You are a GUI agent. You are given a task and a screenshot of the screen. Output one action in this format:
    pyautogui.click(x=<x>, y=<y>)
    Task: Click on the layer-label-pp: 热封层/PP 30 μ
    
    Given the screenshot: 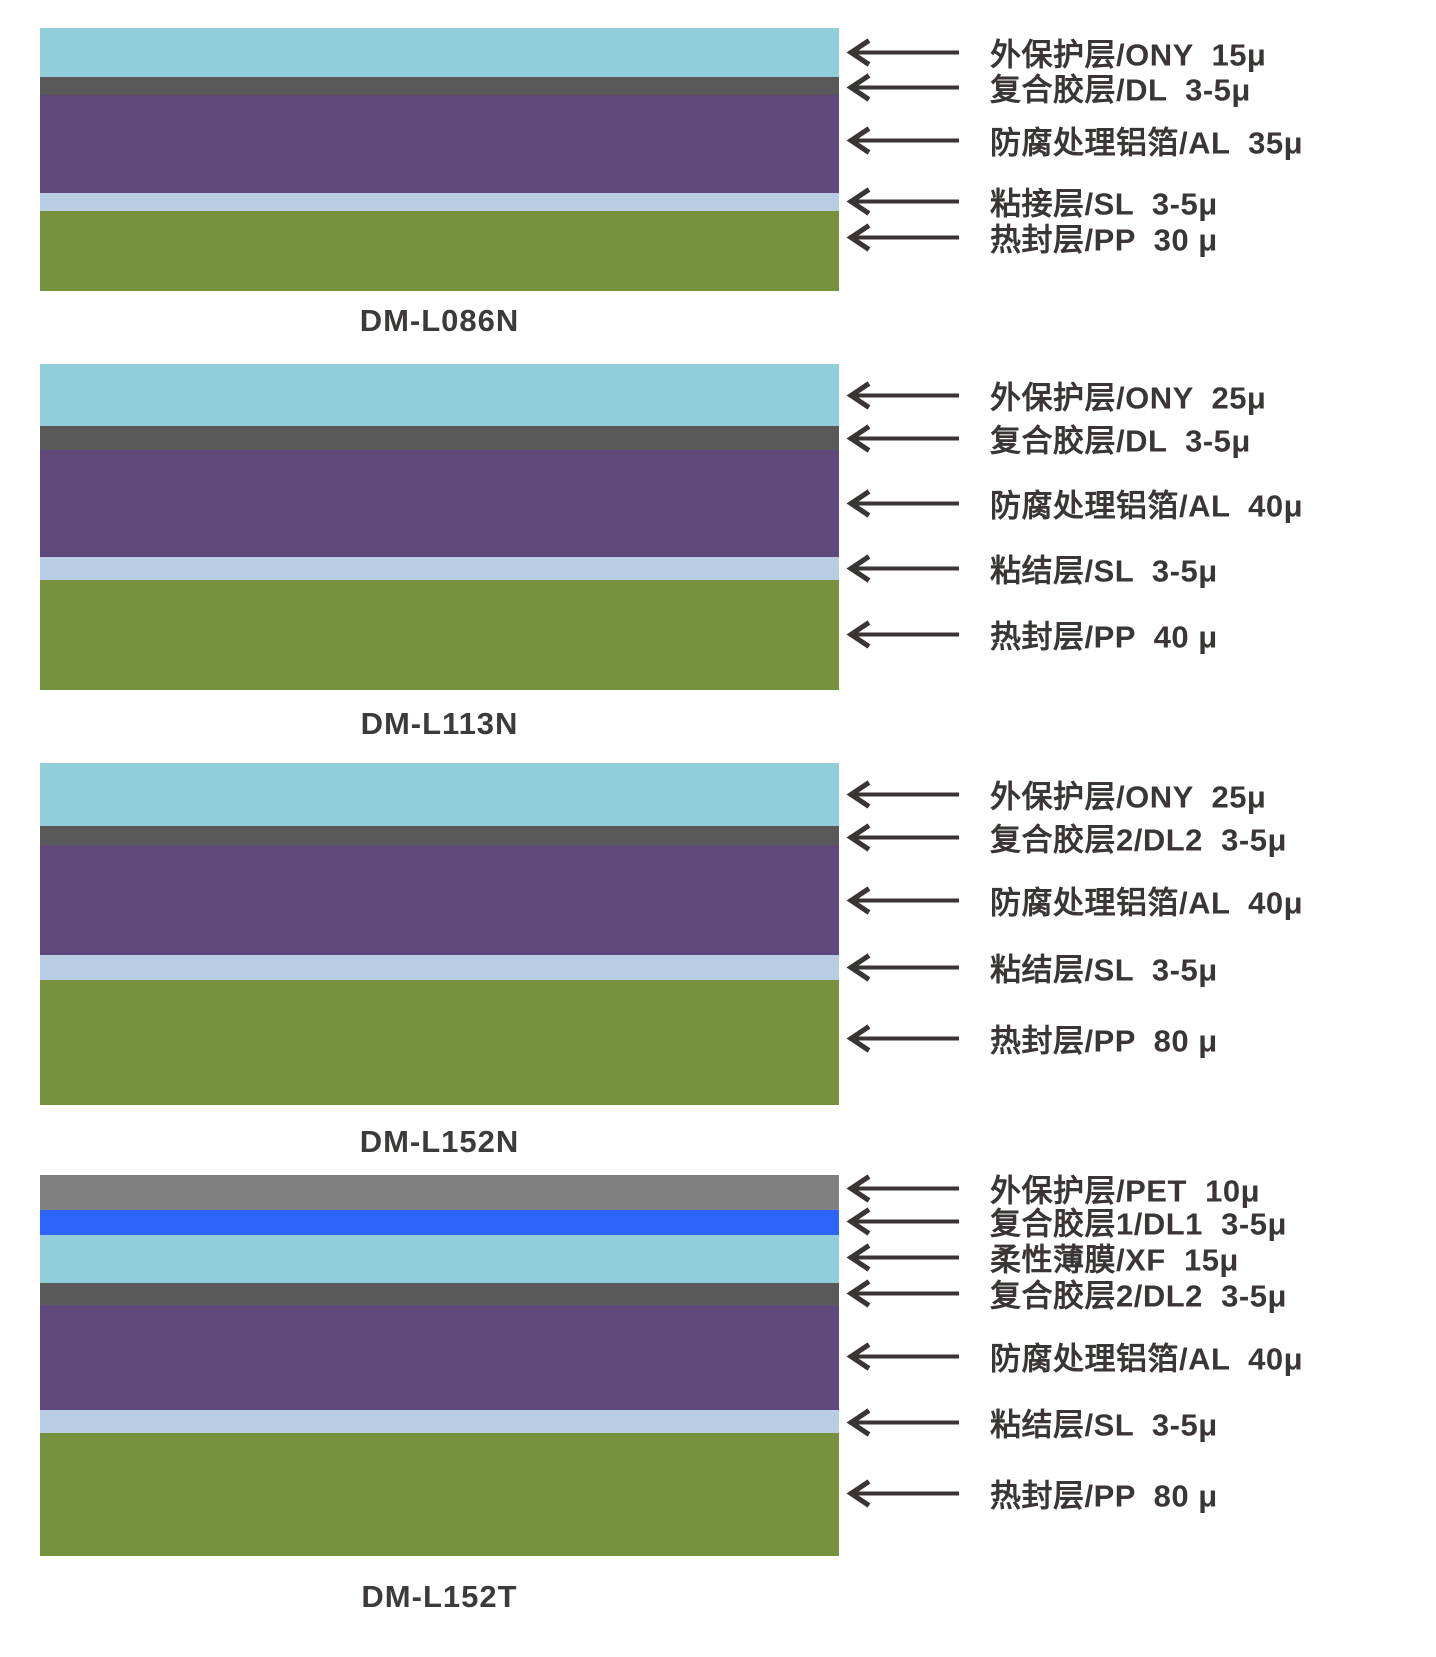 What is the action you would take?
    pyautogui.click(x=1104, y=240)
    